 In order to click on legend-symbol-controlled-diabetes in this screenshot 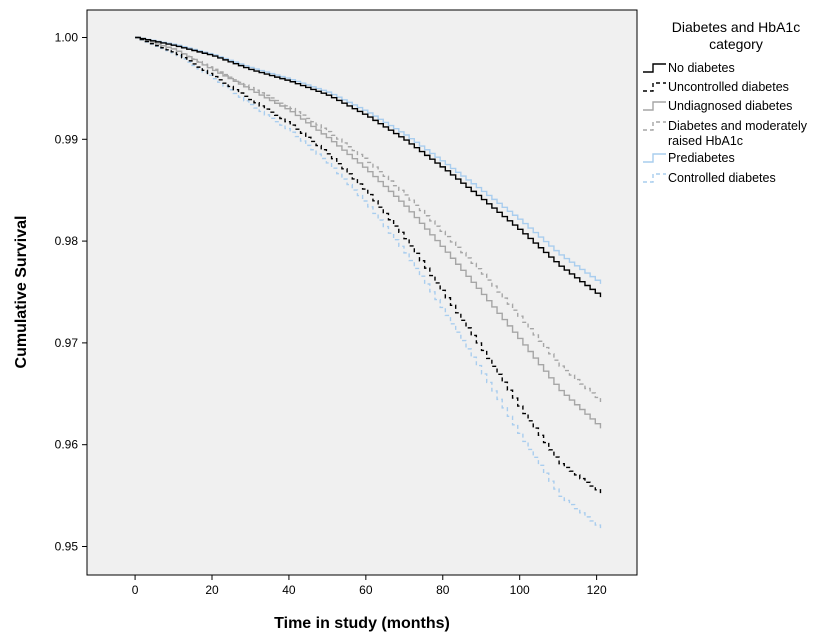, I will do `click(654, 178)`.